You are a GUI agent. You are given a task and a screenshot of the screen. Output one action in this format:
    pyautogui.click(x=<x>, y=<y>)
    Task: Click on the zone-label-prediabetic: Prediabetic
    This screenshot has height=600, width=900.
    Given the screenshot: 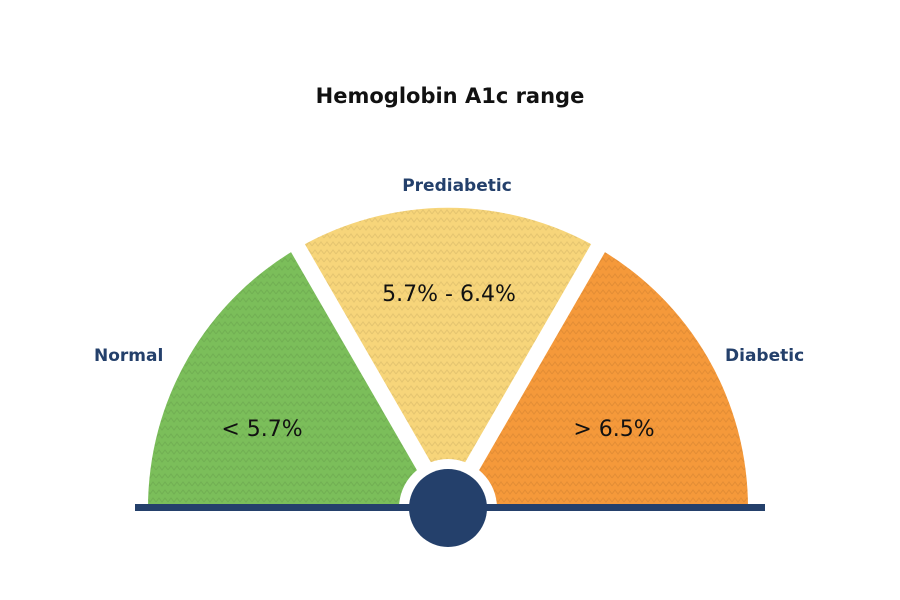 What is the action you would take?
    pyautogui.click(x=457, y=186)
    